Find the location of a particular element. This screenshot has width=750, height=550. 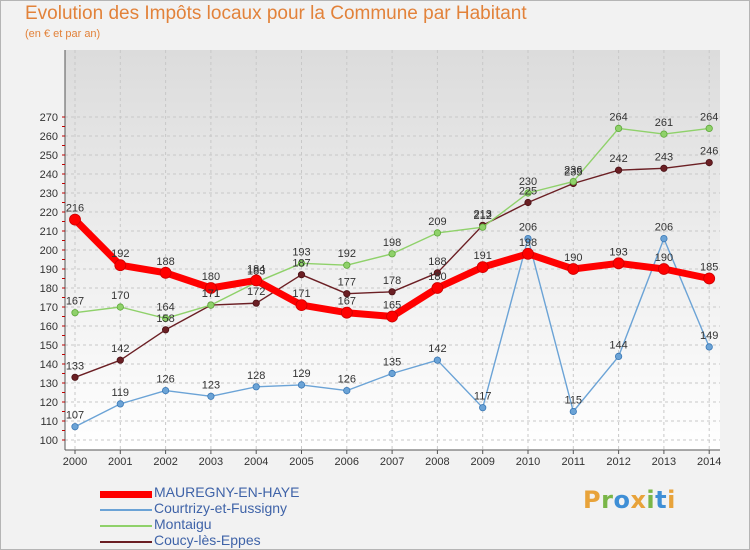

data-label: 178 is located at coordinates (392, 281).